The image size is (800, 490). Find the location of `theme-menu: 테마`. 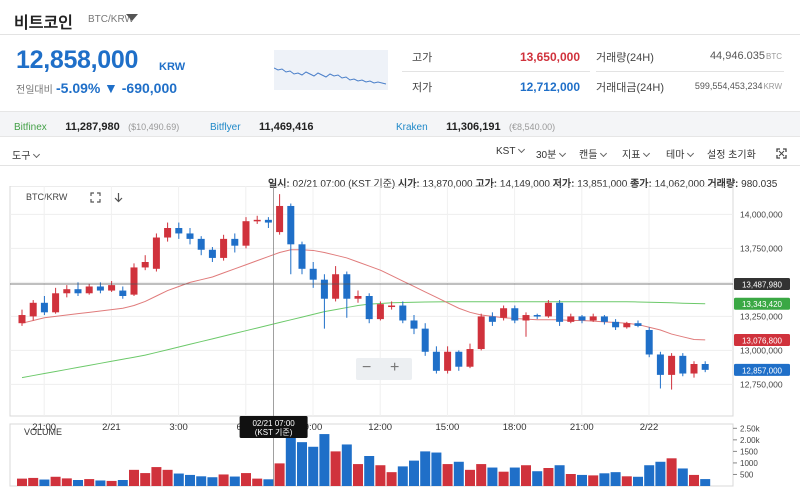

theme-menu: 테마 is located at coordinates (680, 153).